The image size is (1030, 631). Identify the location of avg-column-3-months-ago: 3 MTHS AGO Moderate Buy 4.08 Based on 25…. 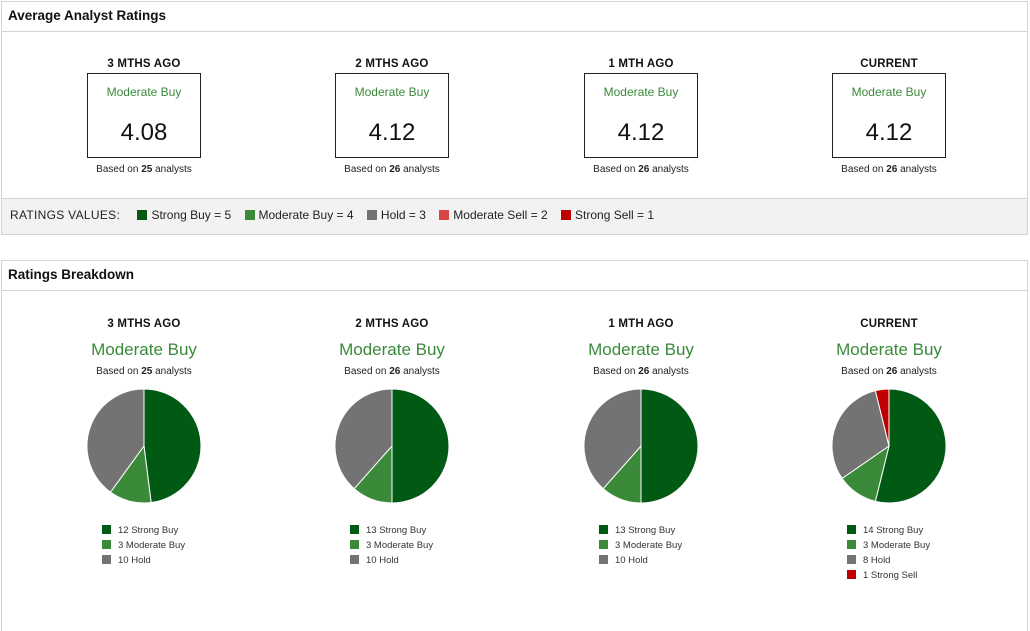
(144, 116).